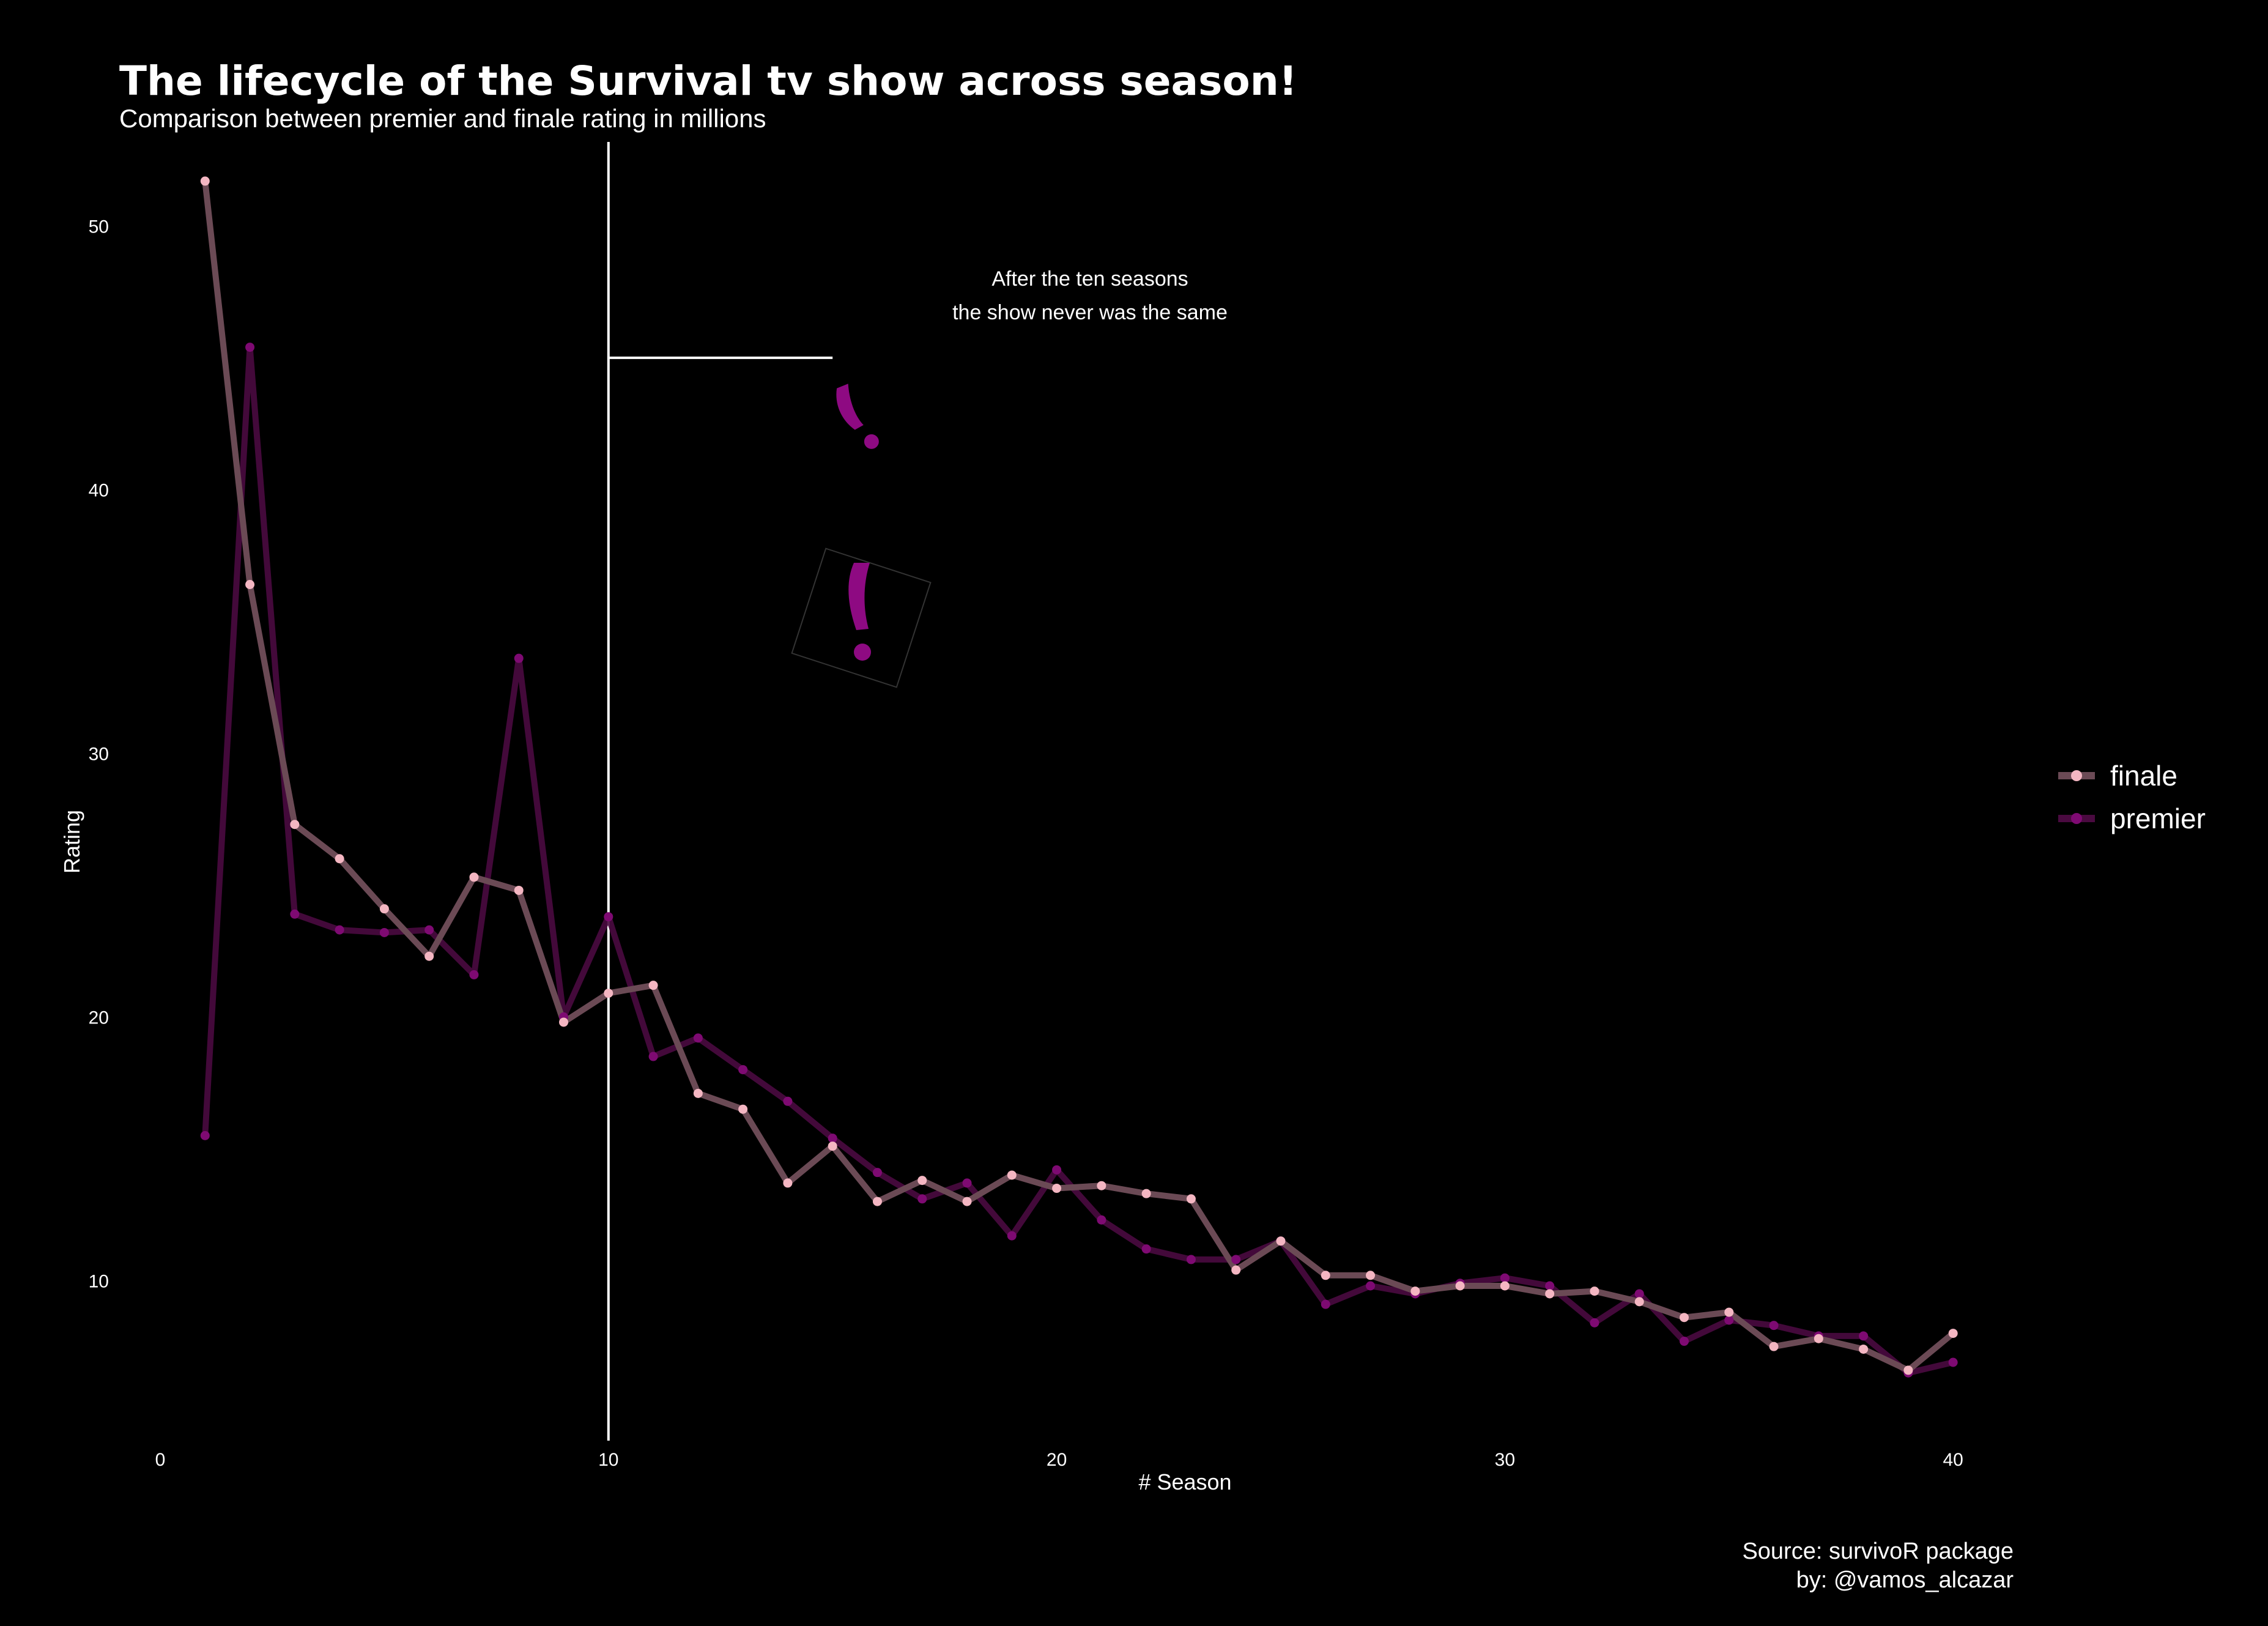  What do you see at coordinates (71, 842) in the screenshot?
I see `y-axis-label: Rating` at bounding box center [71, 842].